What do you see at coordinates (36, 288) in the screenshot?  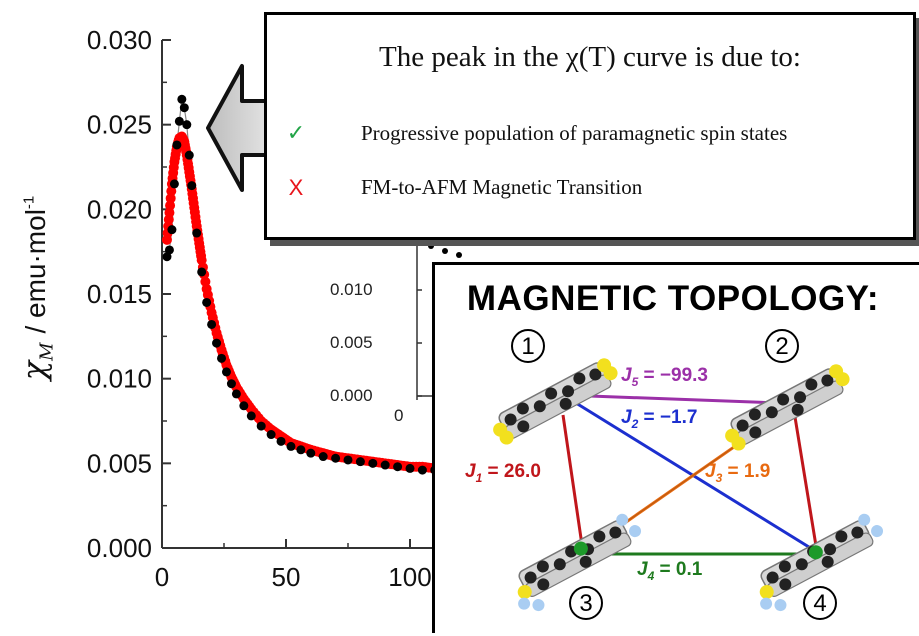 I see `y-axis-label: χM / emu·mol-1` at bounding box center [36, 288].